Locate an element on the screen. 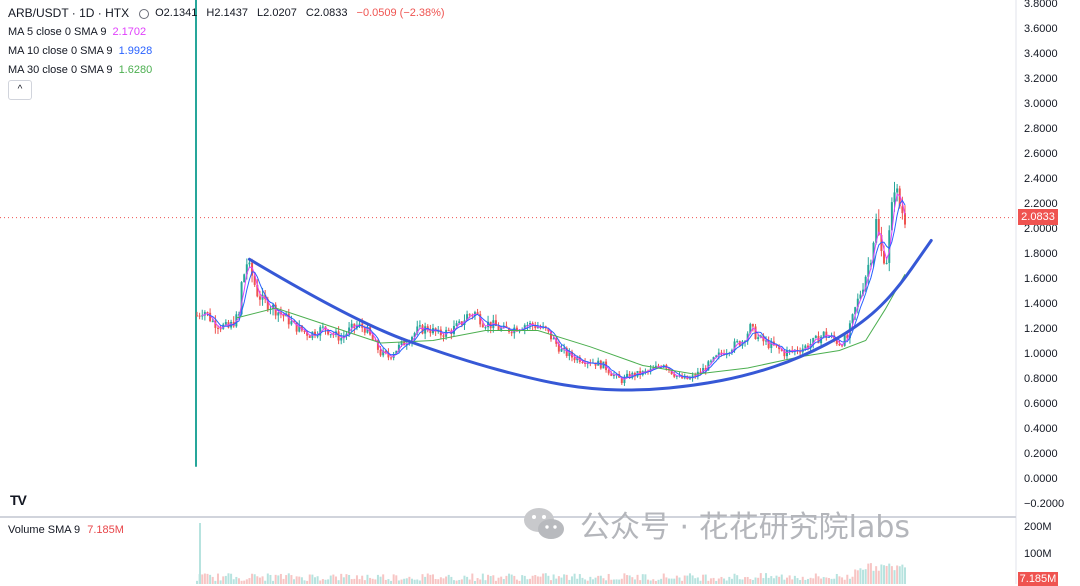 This screenshot has height=586, width=1080. volume-tag: 7.185M is located at coordinates (1038, 579).